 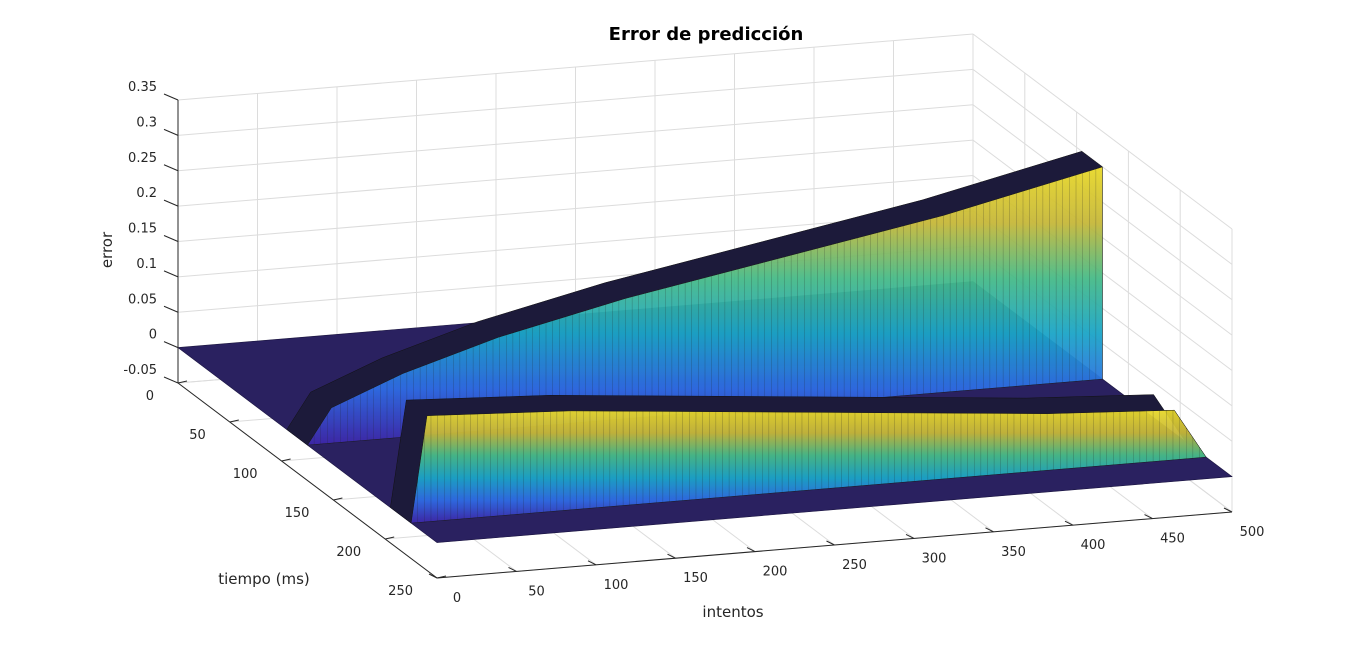 I want to click on x-tick-label: 250, so click(x=854, y=565).